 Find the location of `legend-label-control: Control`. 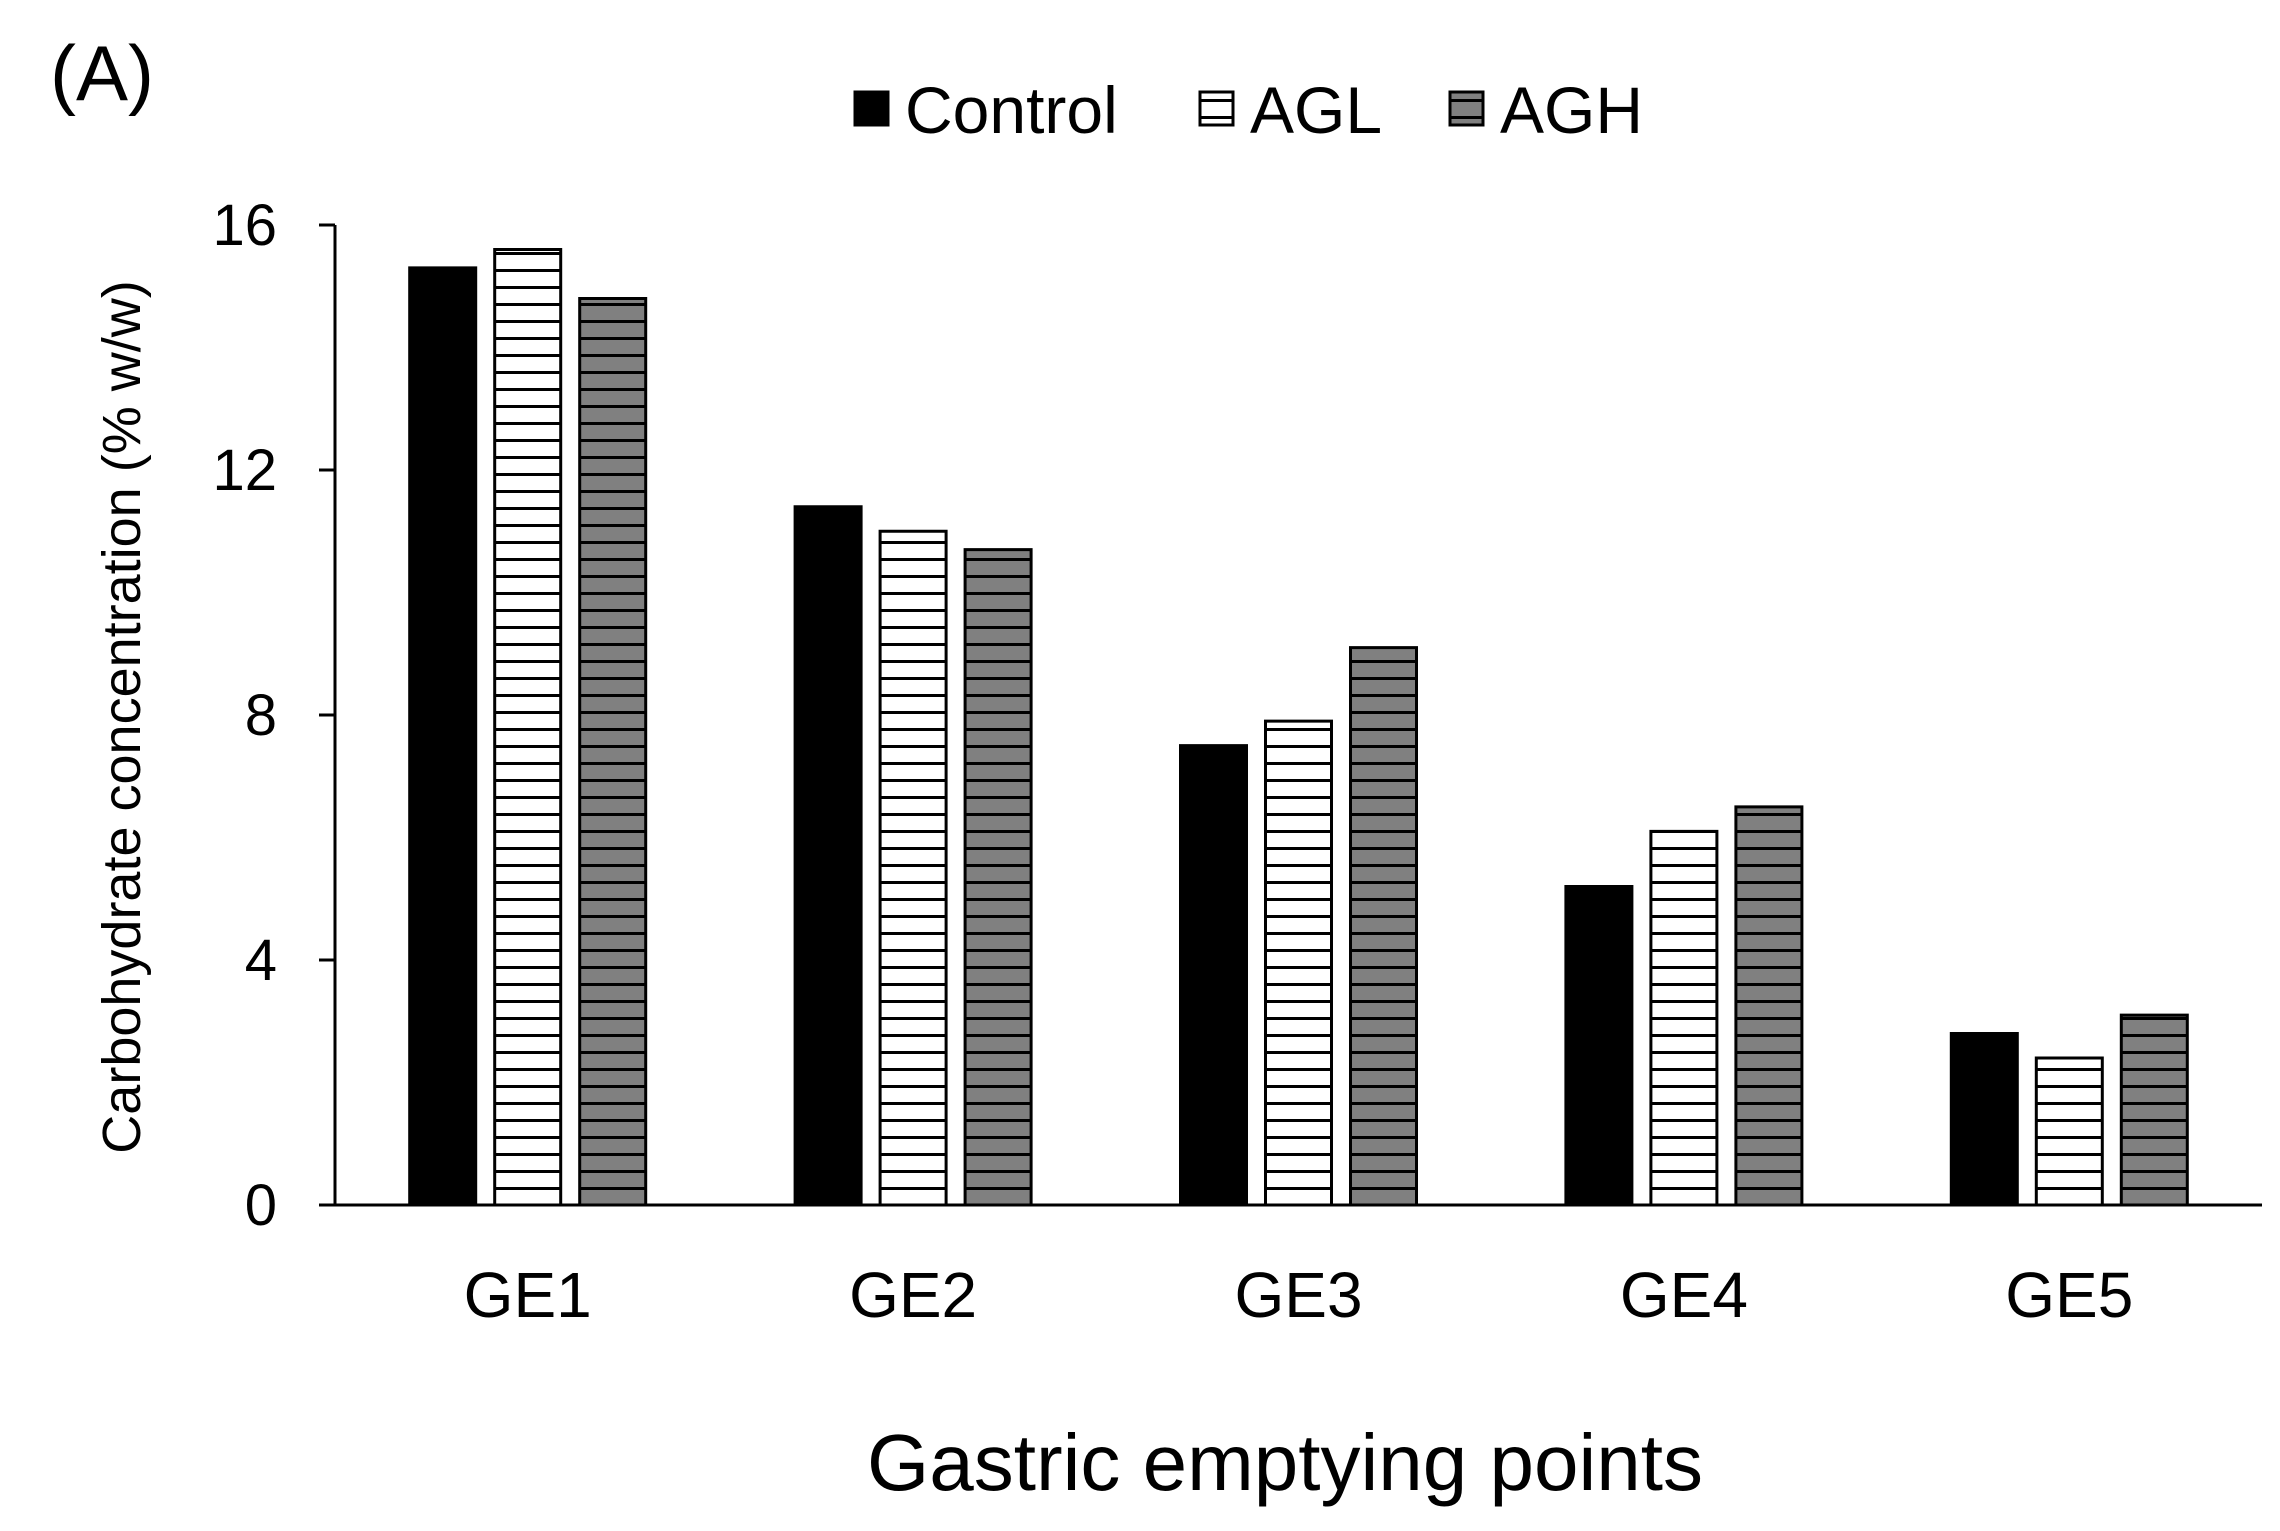

legend-label-control: Control is located at coordinates (1011, 110).